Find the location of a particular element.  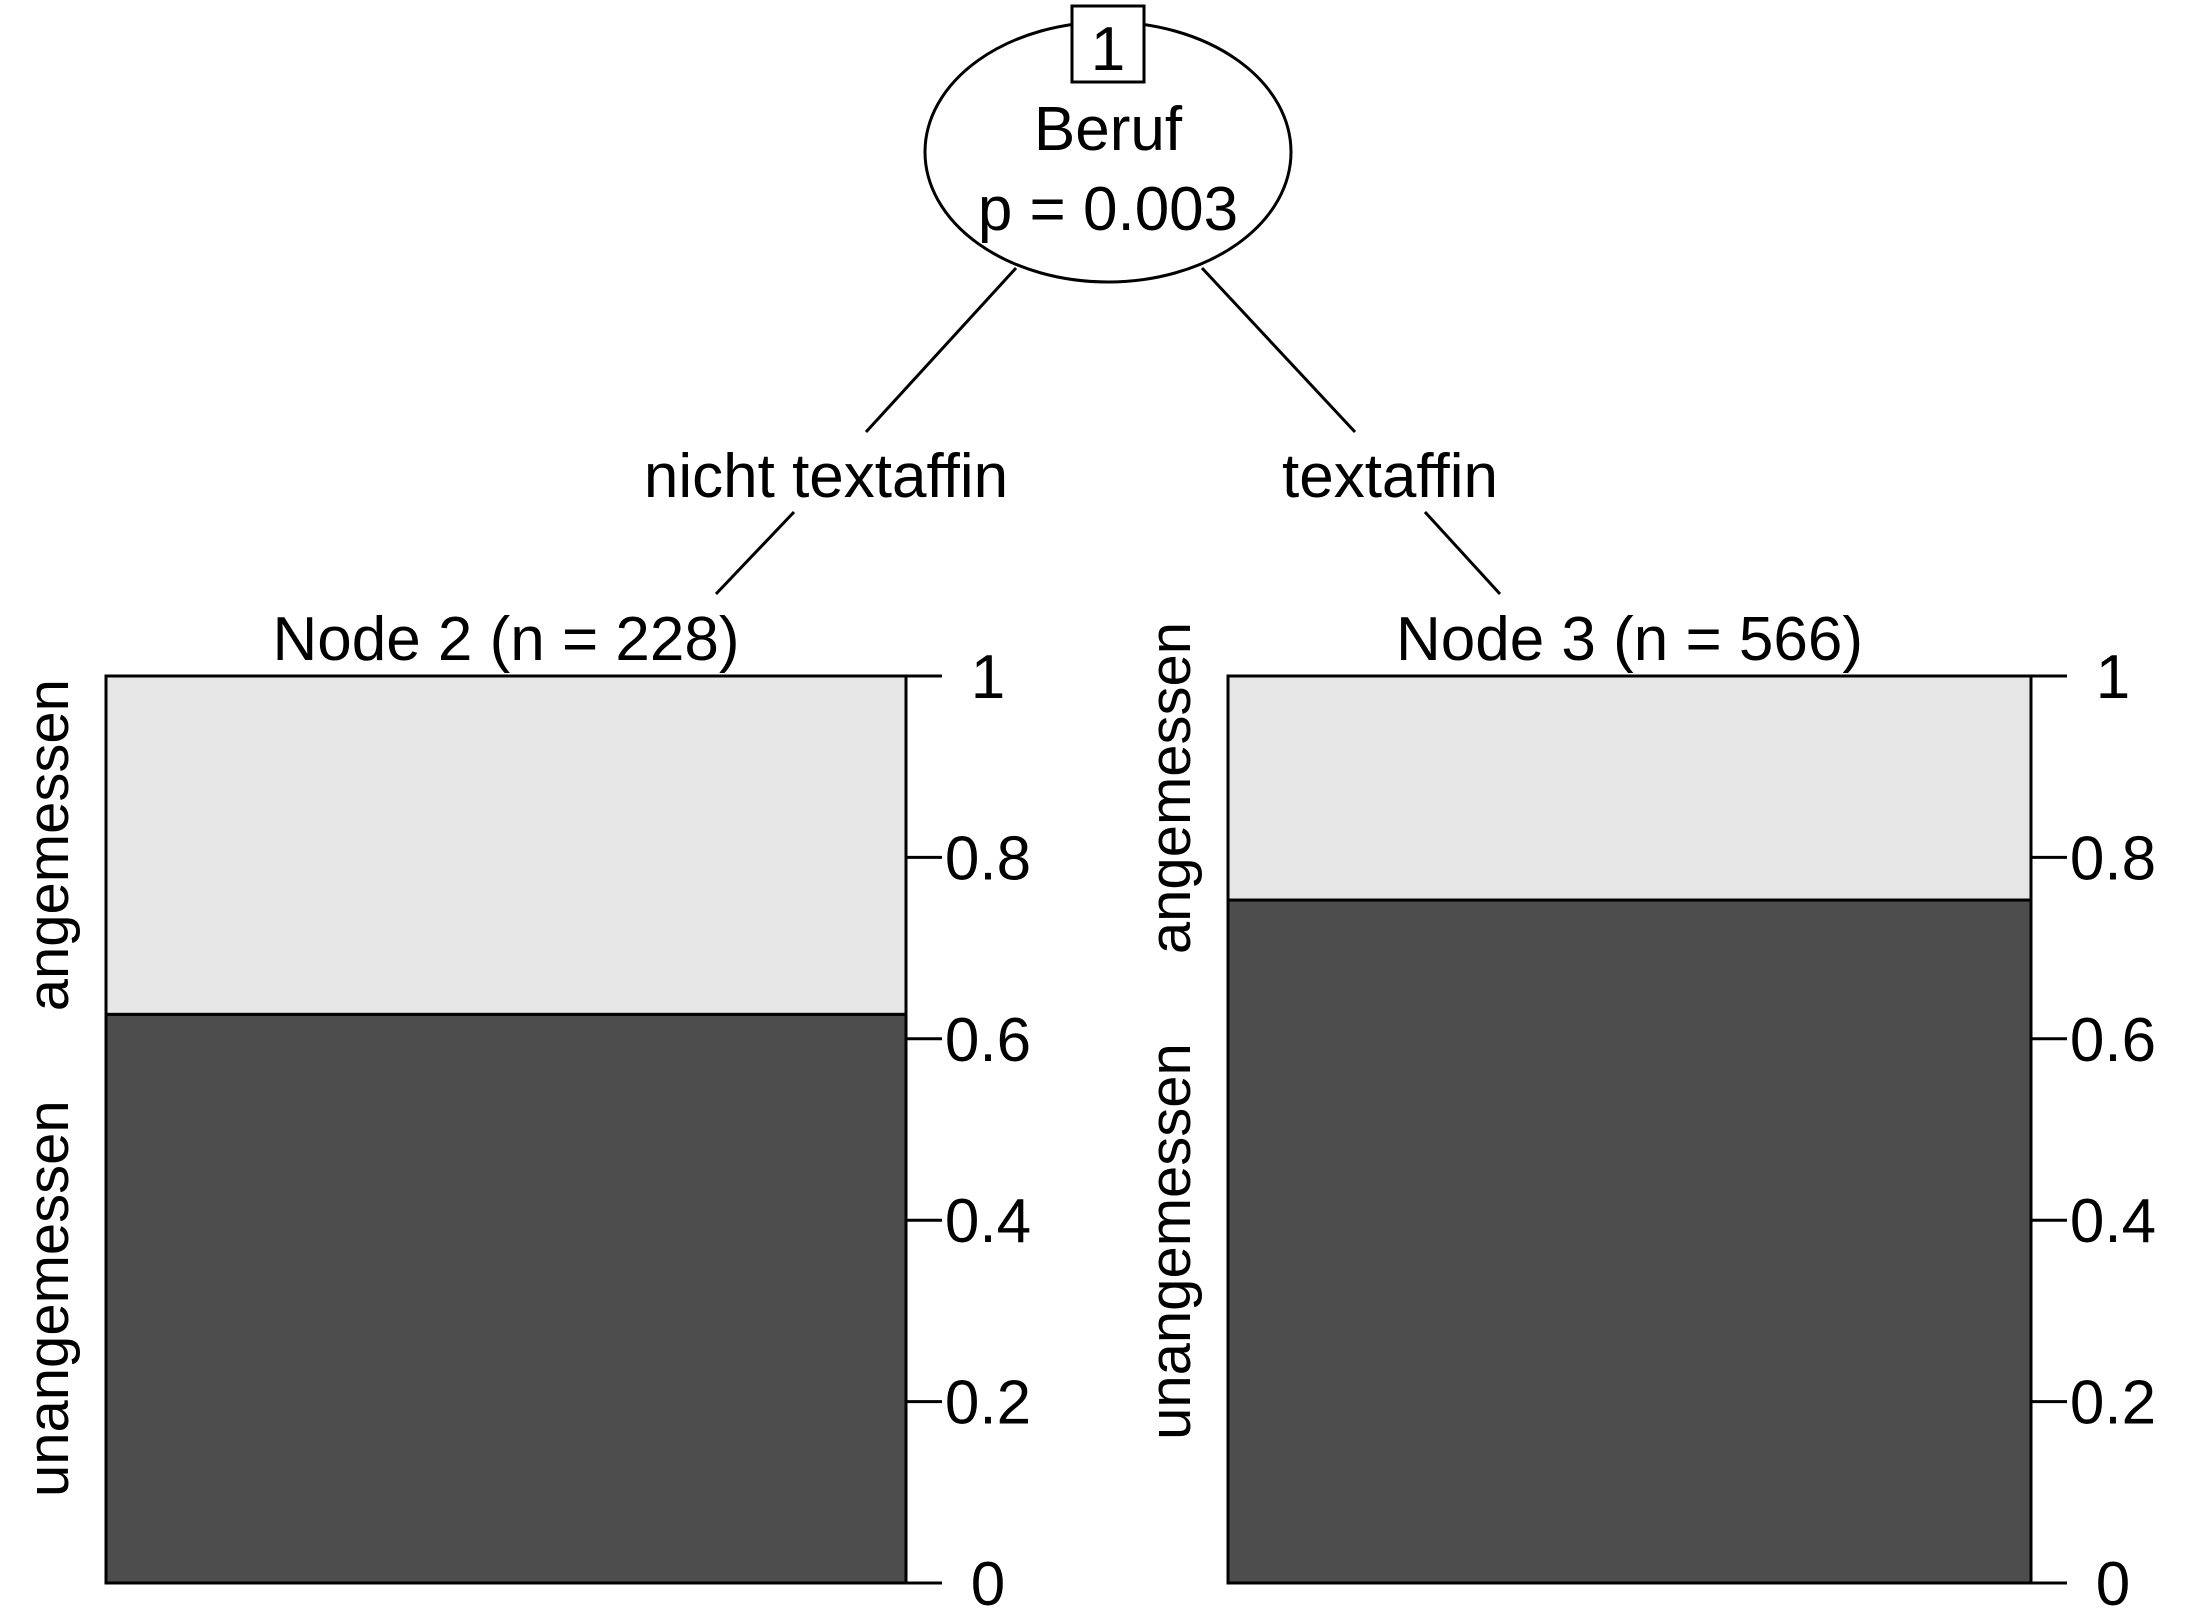

root-node-id: 1 is located at coordinates (1108, 49).